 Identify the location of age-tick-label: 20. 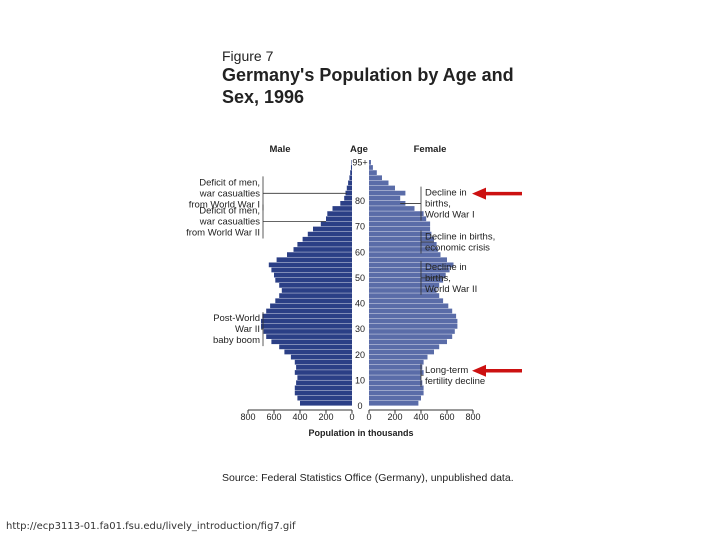
(360, 355).